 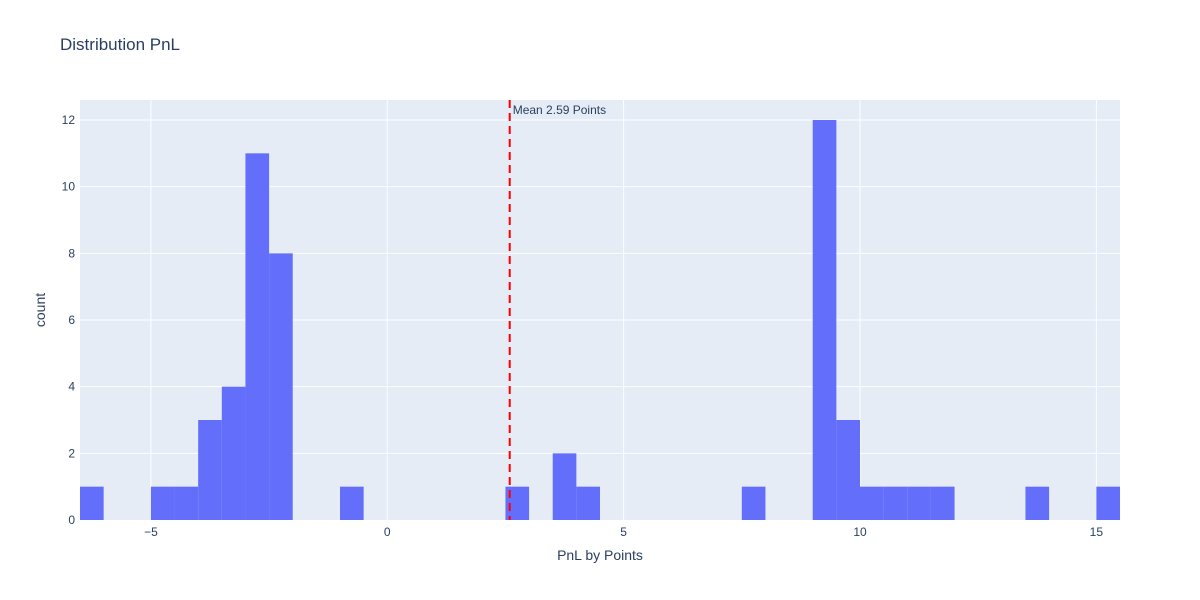 What do you see at coordinates (151, 532) in the screenshot?
I see `x-tick-label: −5` at bounding box center [151, 532].